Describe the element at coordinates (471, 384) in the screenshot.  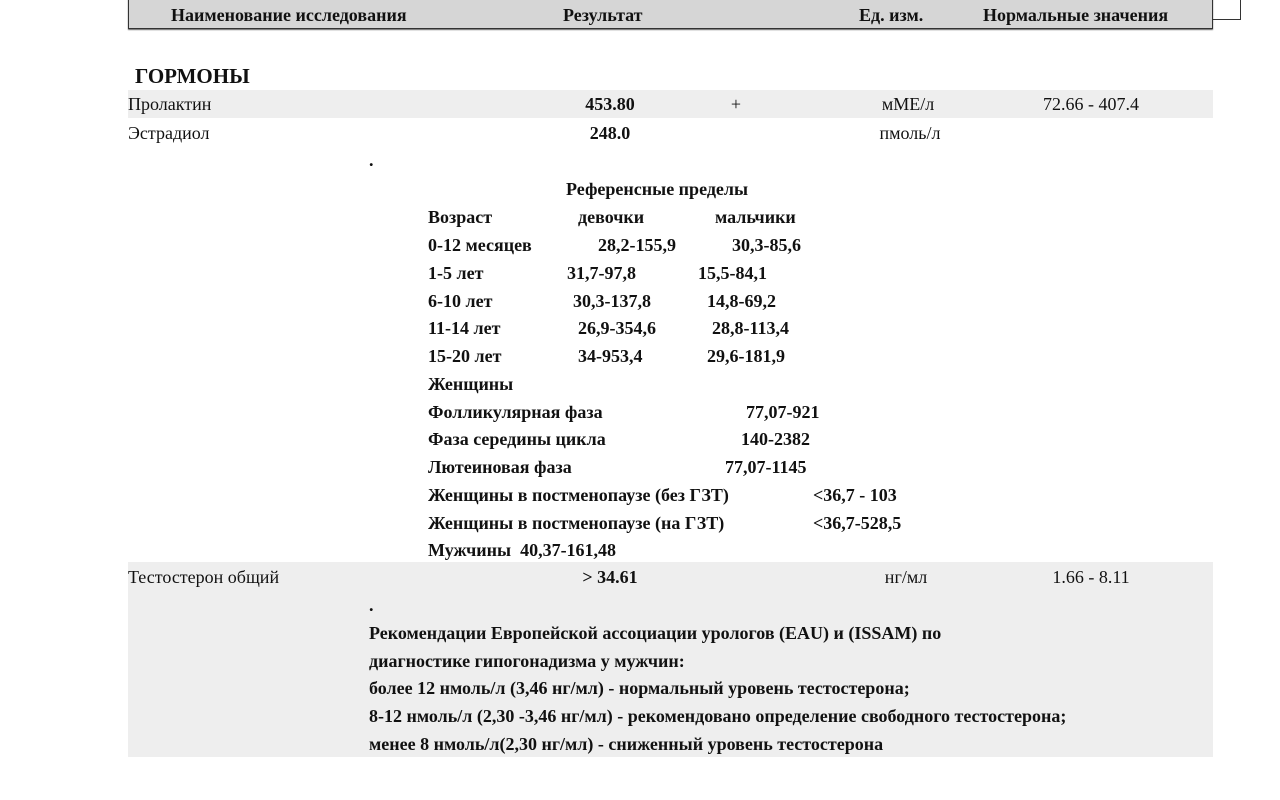
I see `women-label: Женщины` at that location.